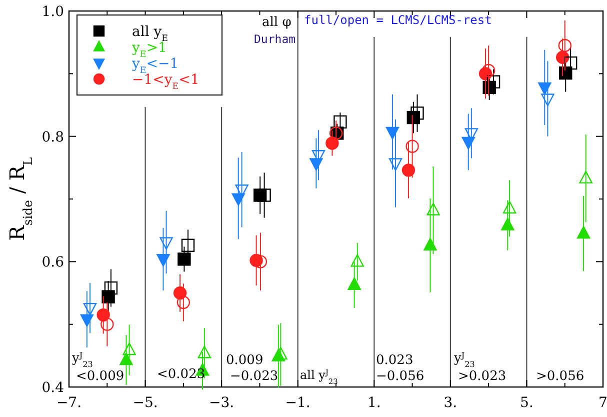  I want to click on y-tick-label: 0.8, so click(53, 137).